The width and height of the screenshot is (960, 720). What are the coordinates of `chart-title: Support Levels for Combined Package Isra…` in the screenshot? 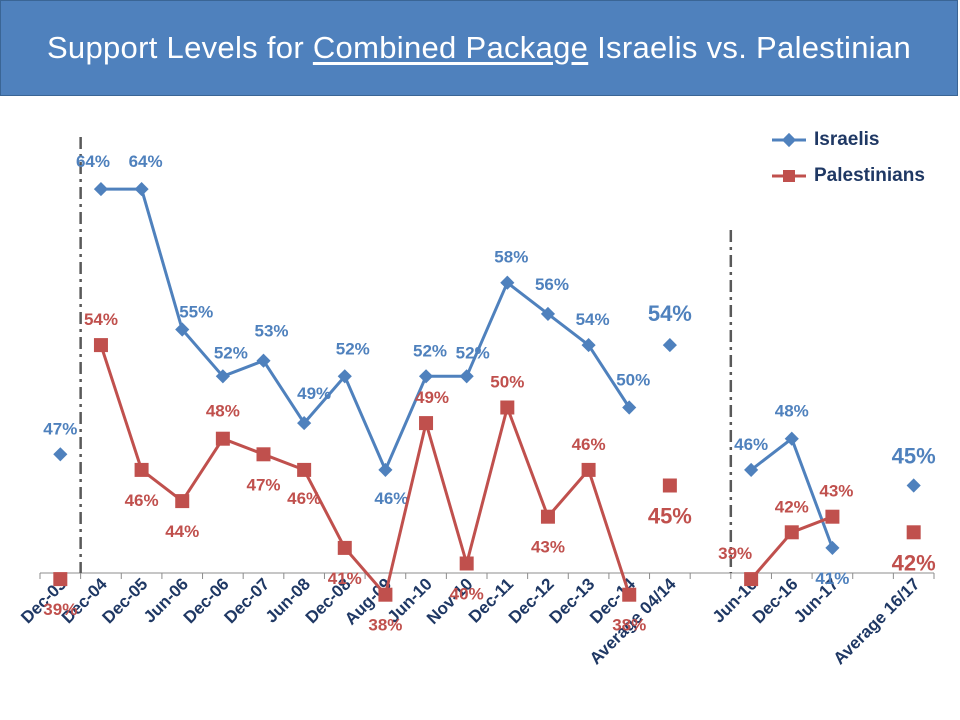 It's located at (479, 48).